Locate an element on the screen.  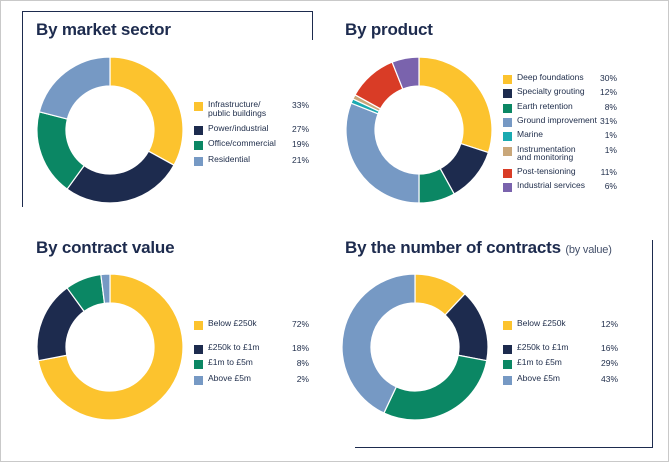
divider-vertical is located at coordinates (312, 25).